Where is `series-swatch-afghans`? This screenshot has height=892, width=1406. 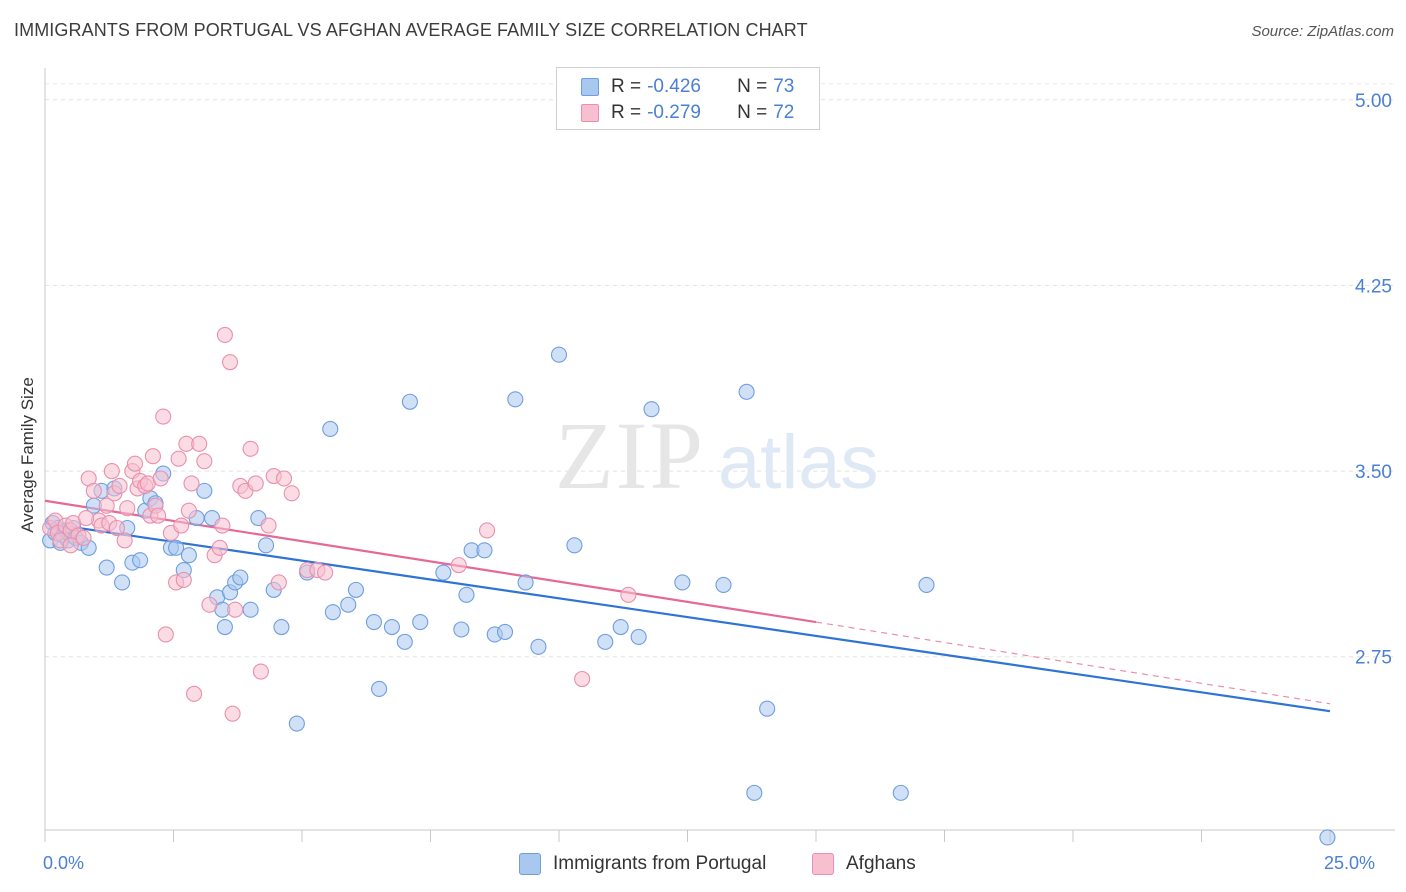
series-swatch-afghans is located at coordinates (823, 864).